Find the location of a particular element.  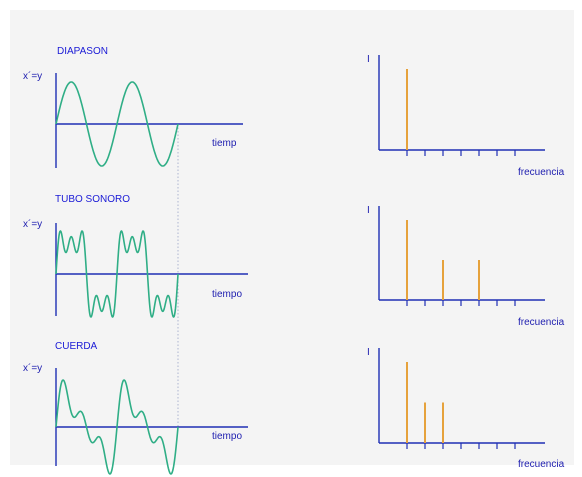

tubo-sonoro-spectrum-x-label: frecuencia is located at coordinates (541, 322).